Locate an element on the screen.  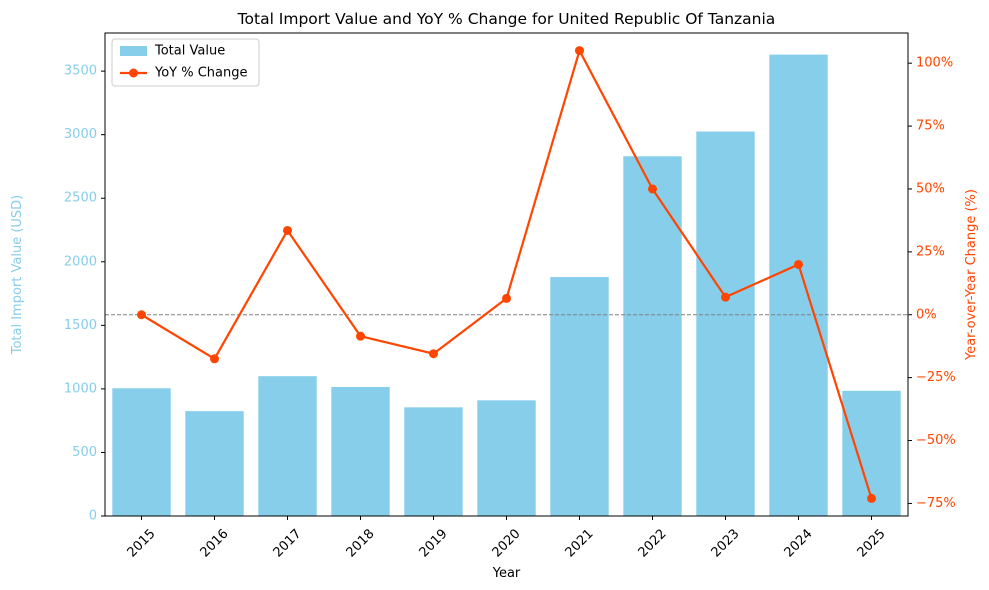
y-axis-right: −75% −50% −25% 0% 25% 50% 75% 100% is located at coordinates (932, 283).